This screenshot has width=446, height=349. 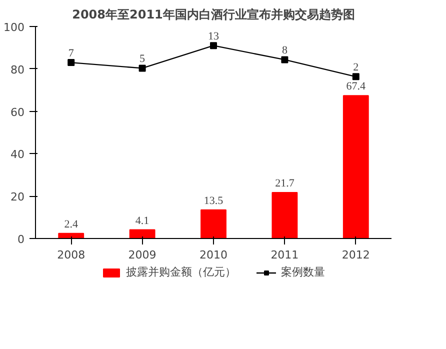 I want to click on y-tick-label: 20, so click(x=17, y=197).